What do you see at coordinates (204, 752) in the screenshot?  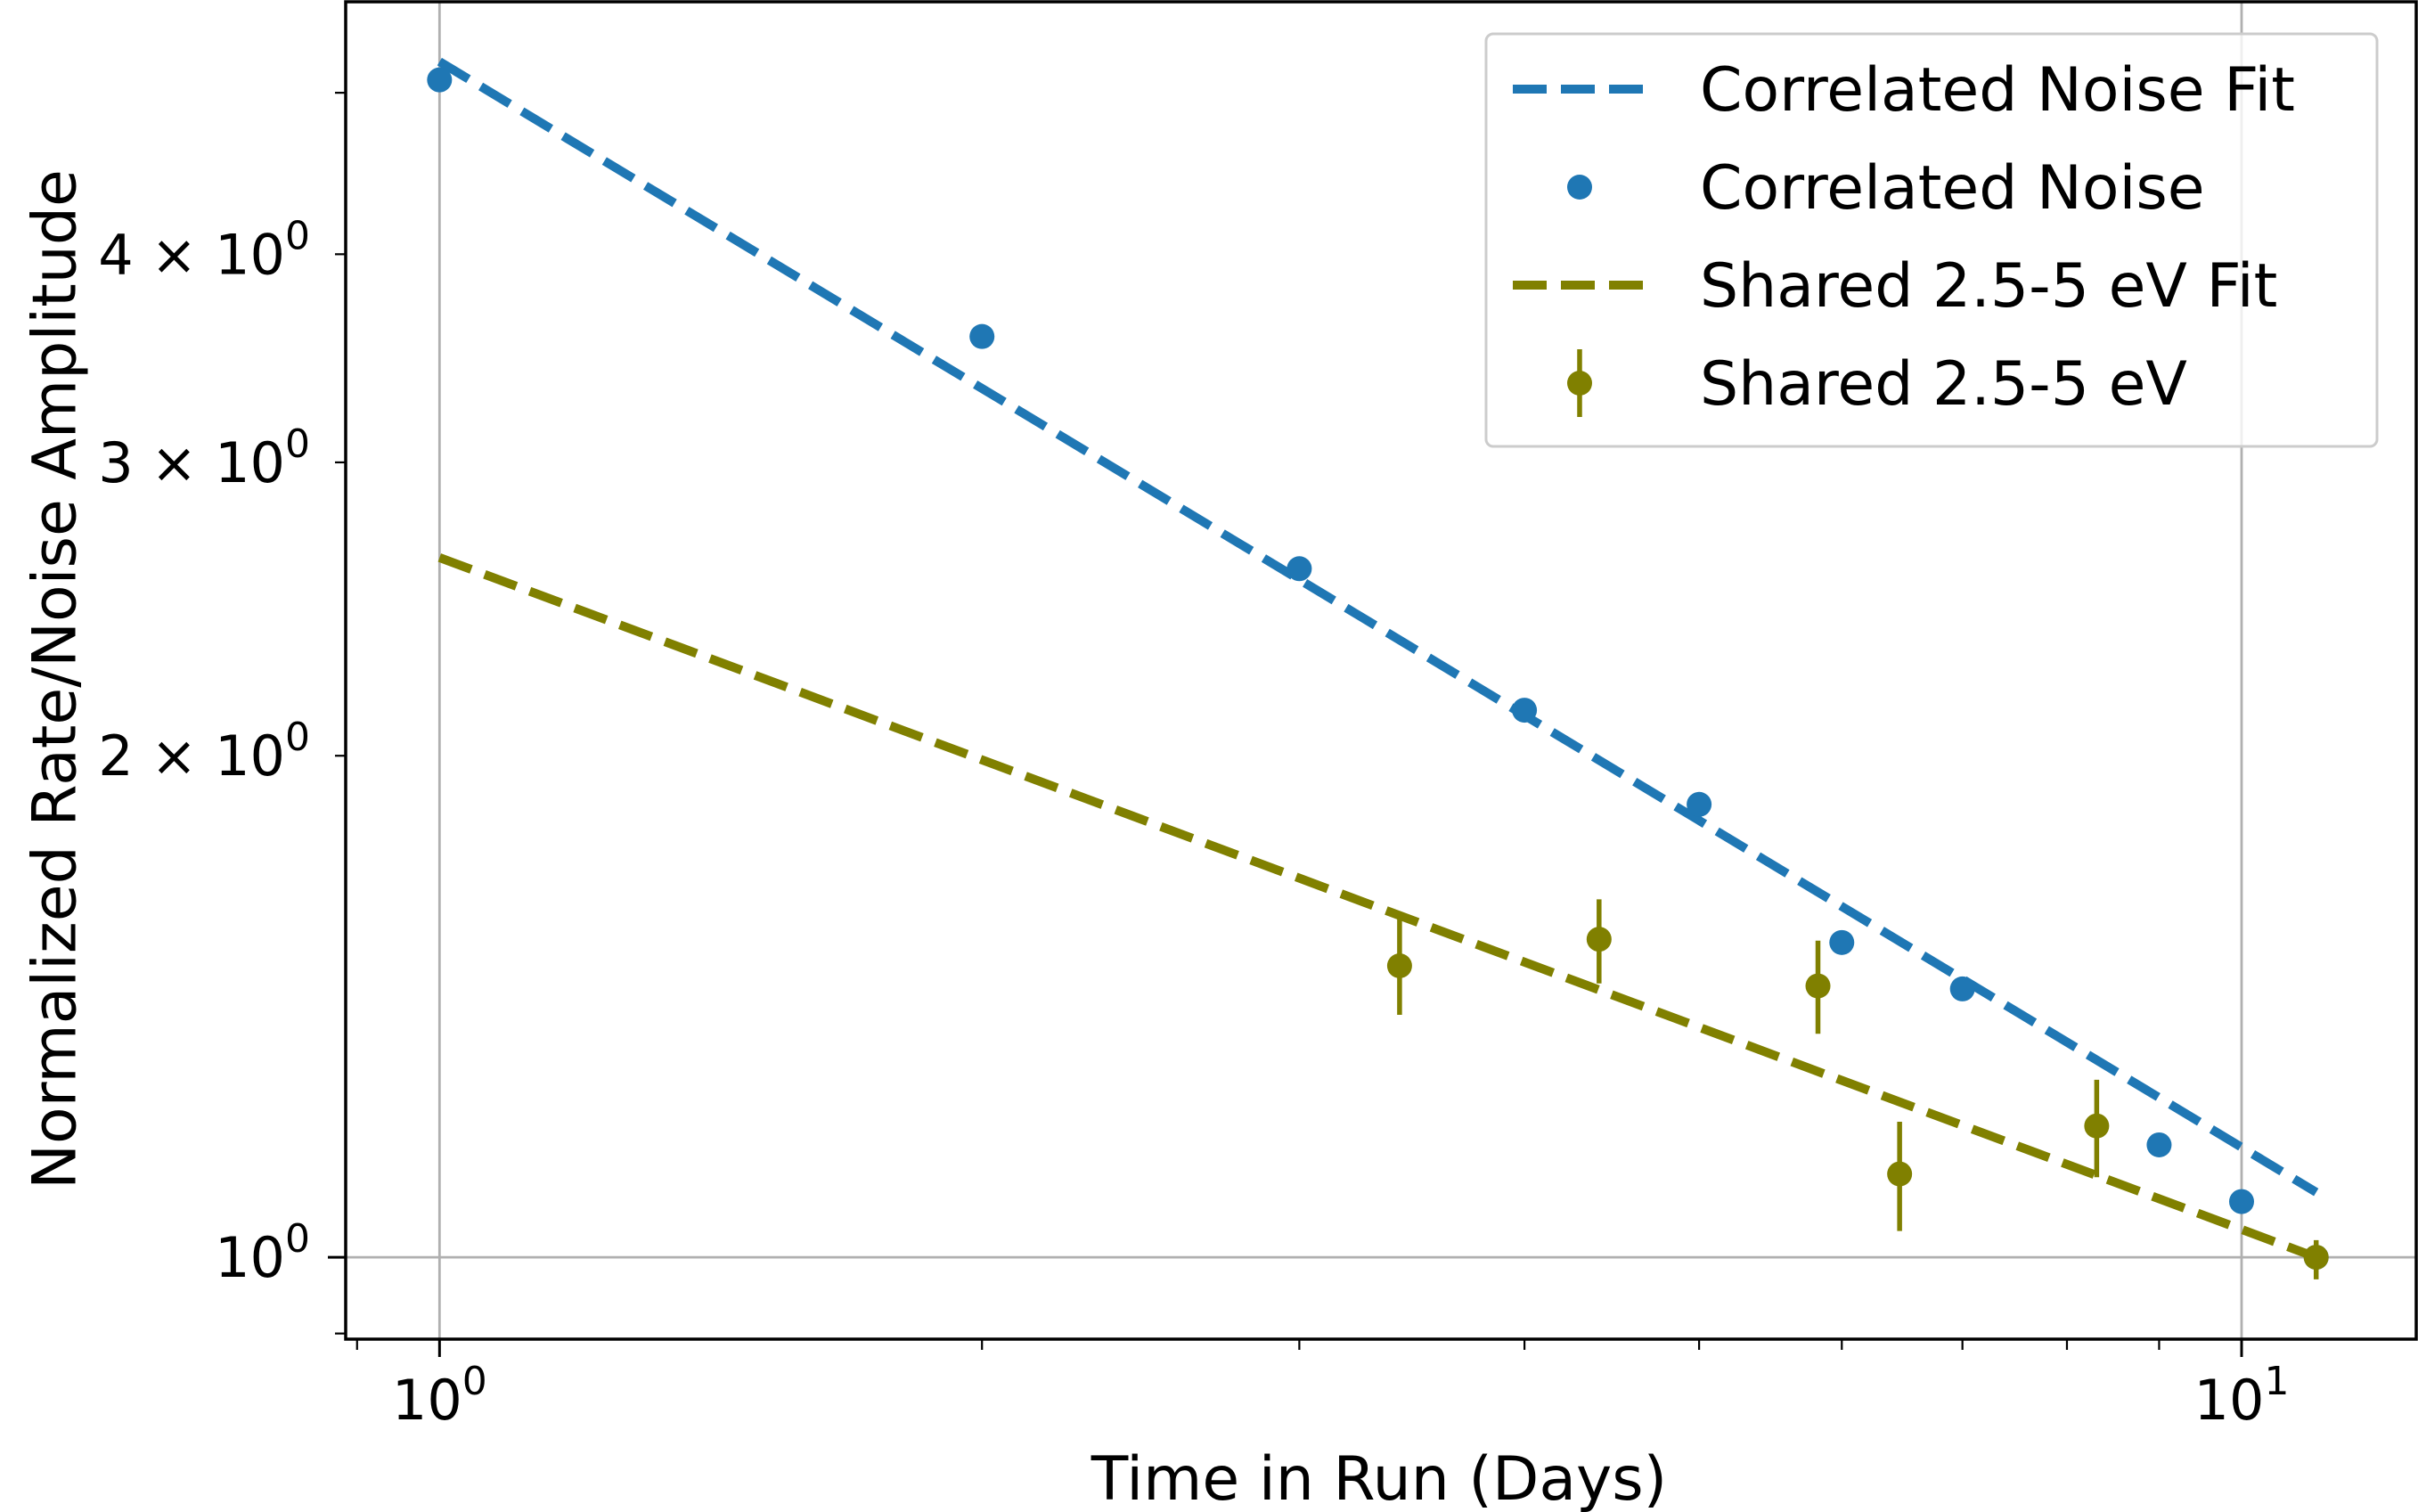 I see `y-tick-label: 2 × 100` at bounding box center [204, 752].